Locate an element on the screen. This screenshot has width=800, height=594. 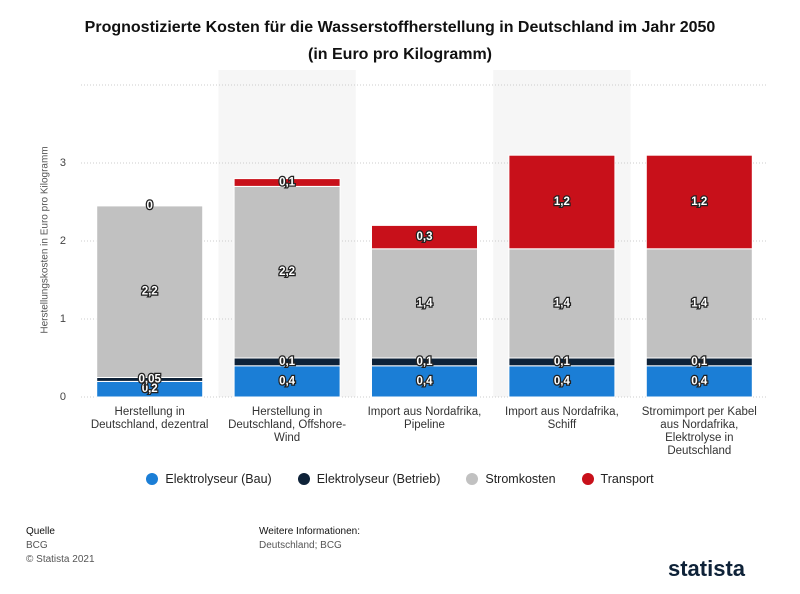
legend-label: Transport is located at coordinates (627, 479).